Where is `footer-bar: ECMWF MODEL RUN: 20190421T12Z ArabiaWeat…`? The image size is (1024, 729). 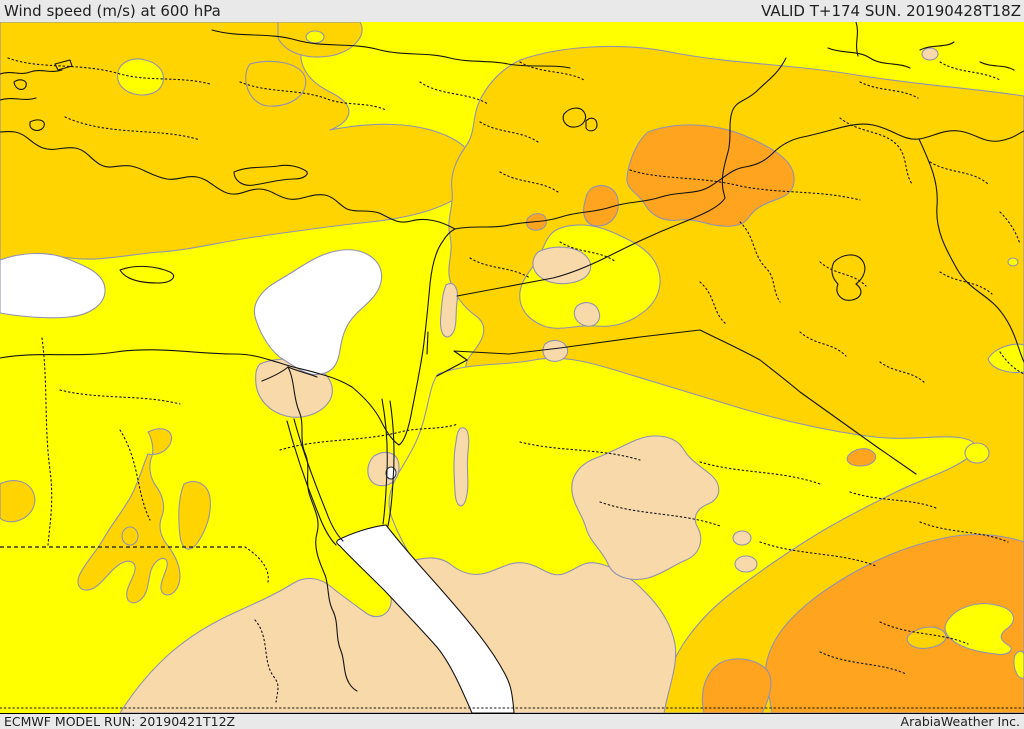
footer-bar: ECMWF MODEL RUN: 20190421T12Z ArabiaWeat… is located at coordinates (512, 721).